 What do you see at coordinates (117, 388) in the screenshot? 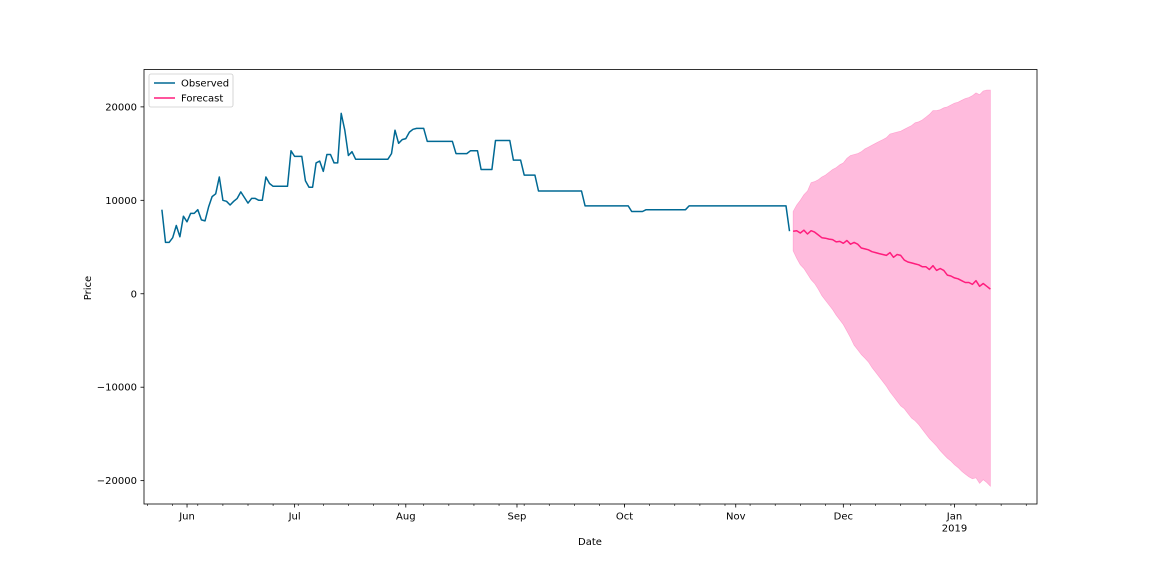
I see `y-tick-label: −10000` at bounding box center [117, 388].